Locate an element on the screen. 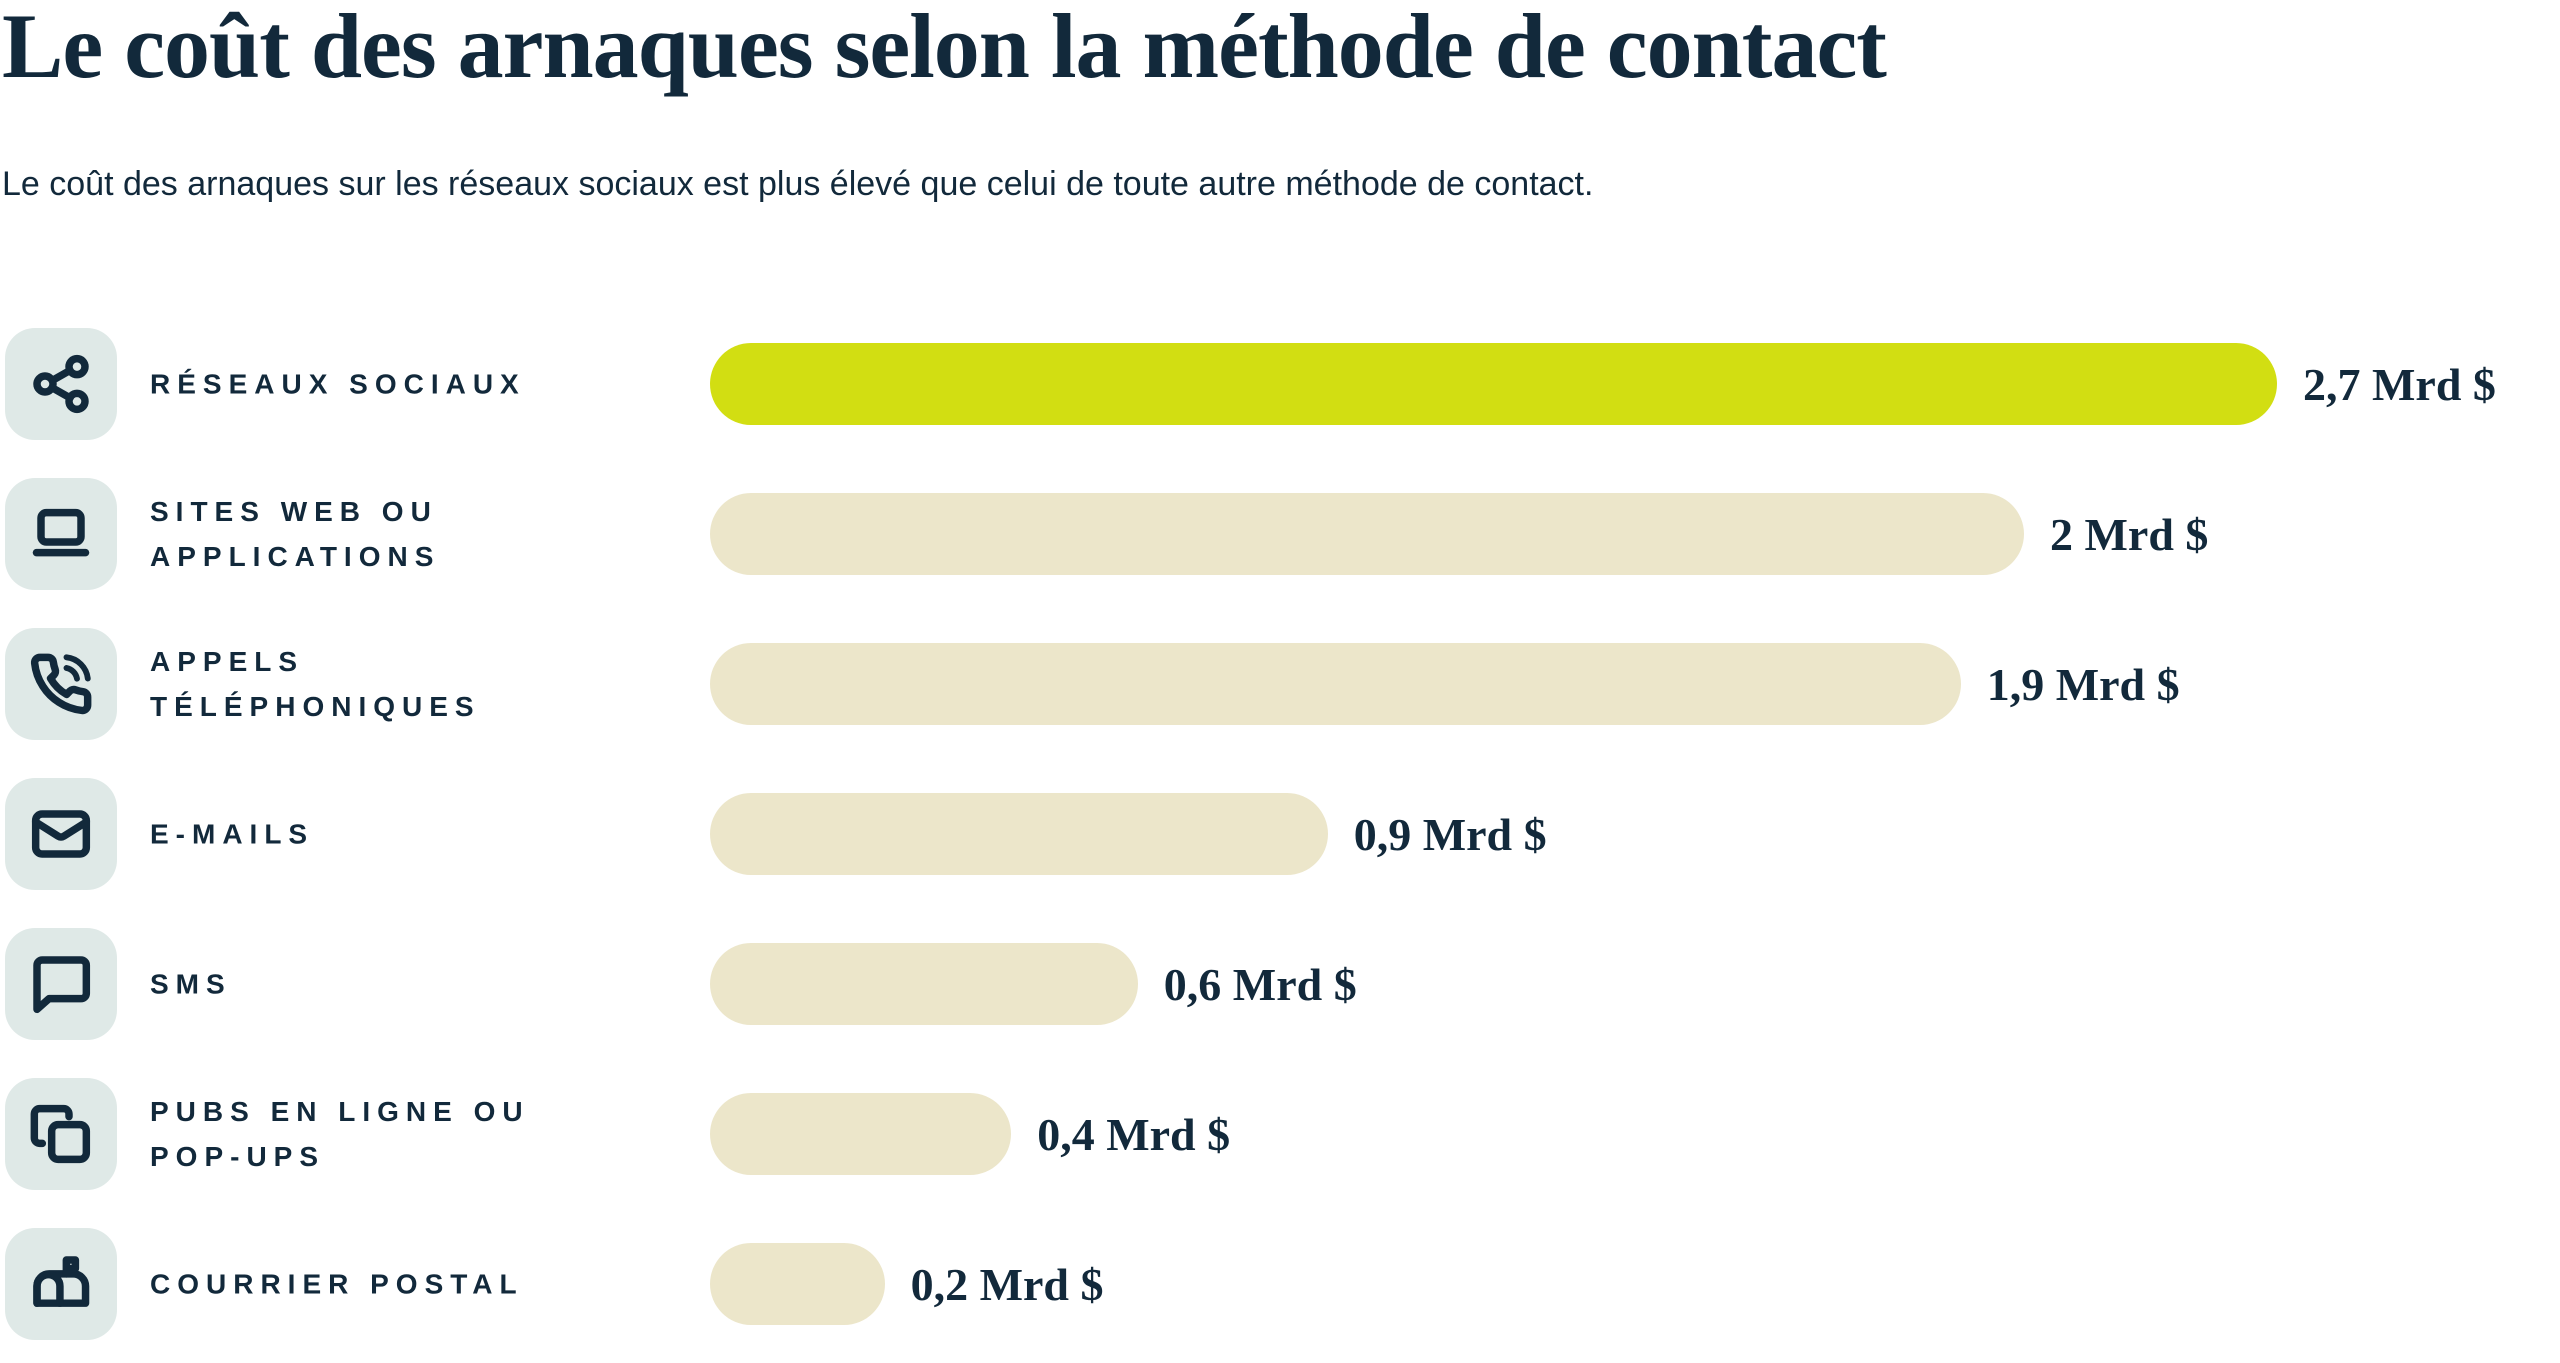 The image size is (2560, 1363). chart-row: SMS 0,6 Mrd $ is located at coordinates (1280, 984).